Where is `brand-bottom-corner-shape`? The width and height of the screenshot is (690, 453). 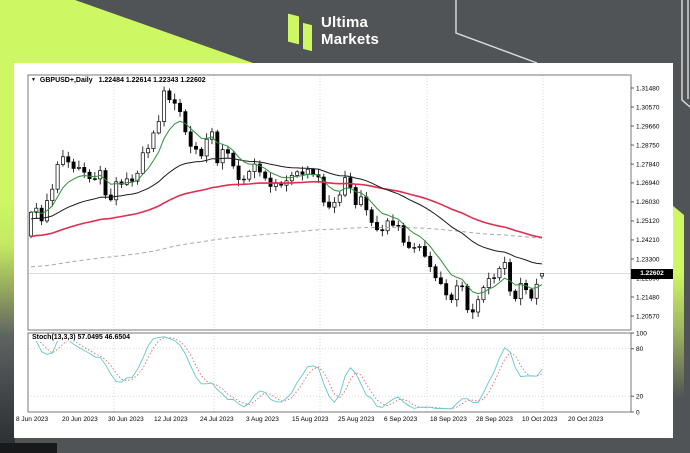 brand-bottom-corner-shape is located at coordinates (28, 448).